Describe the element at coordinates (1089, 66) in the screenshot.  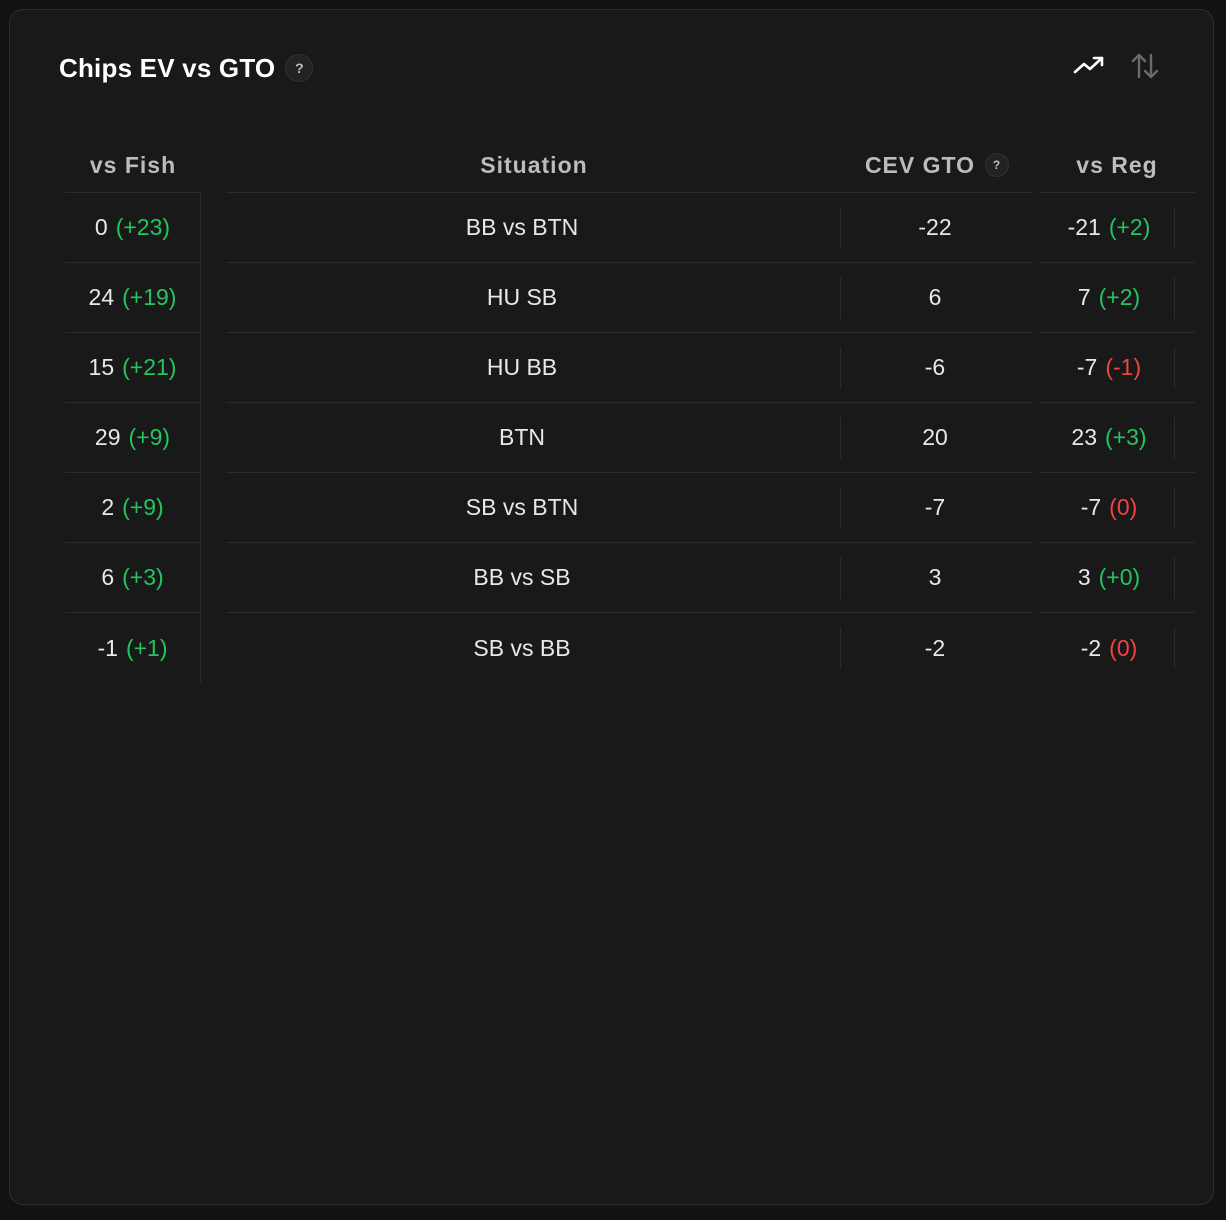
I see `trend-up-icon` at that location.